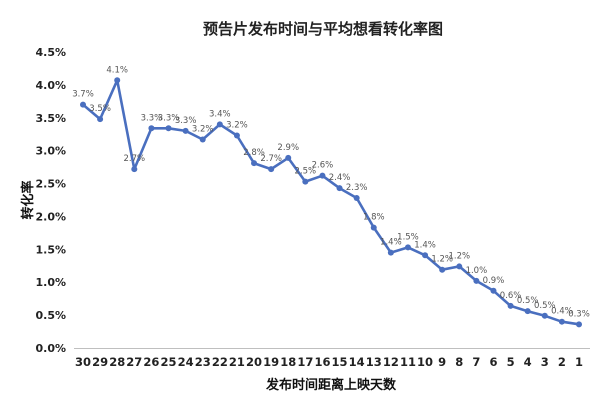 The height and width of the screenshot is (406, 606). I want to click on y-axis-title: 转化率, so click(28, 199).